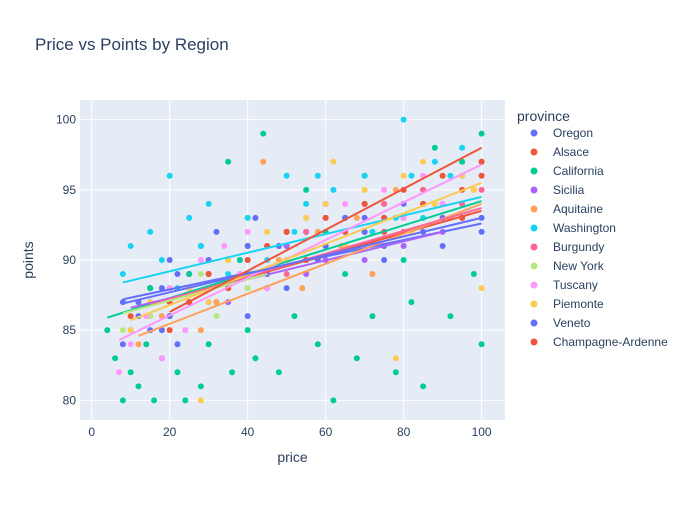 The height and width of the screenshot is (505, 700). I want to click on x-axis-label: price, so click(292, 457).